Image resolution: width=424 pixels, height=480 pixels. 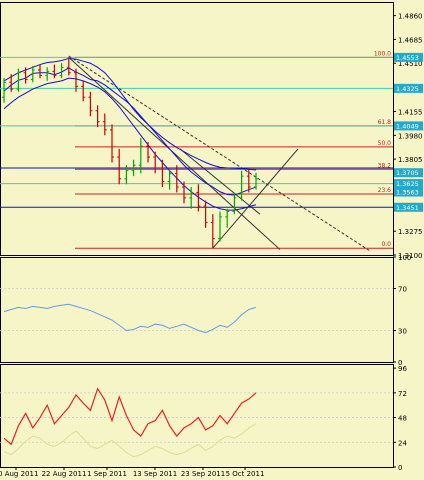 I want to click on price-label-text: 1.3563, so click(x=407, y=193).